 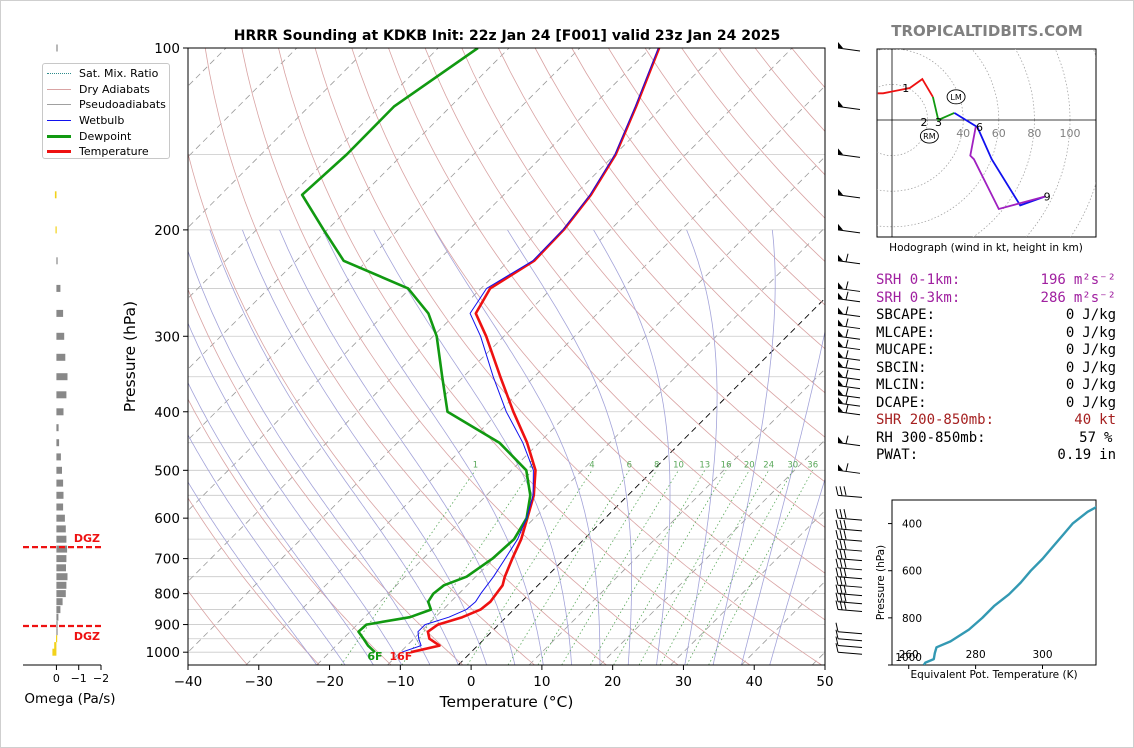 I want to click on hodograph-trace-3-6km, so click(x=943, y=109).